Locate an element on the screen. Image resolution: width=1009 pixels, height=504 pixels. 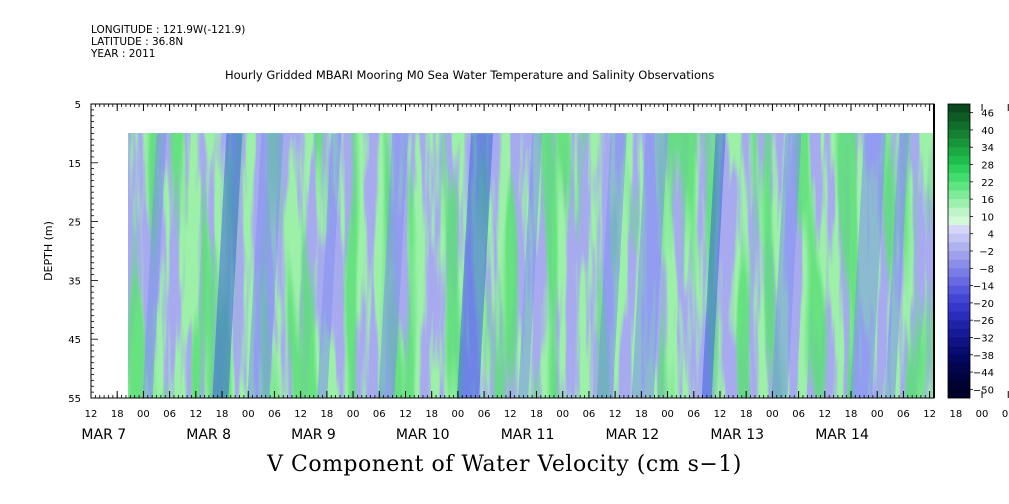
y-tick-label: 15 is located at coordinates (74, 164).